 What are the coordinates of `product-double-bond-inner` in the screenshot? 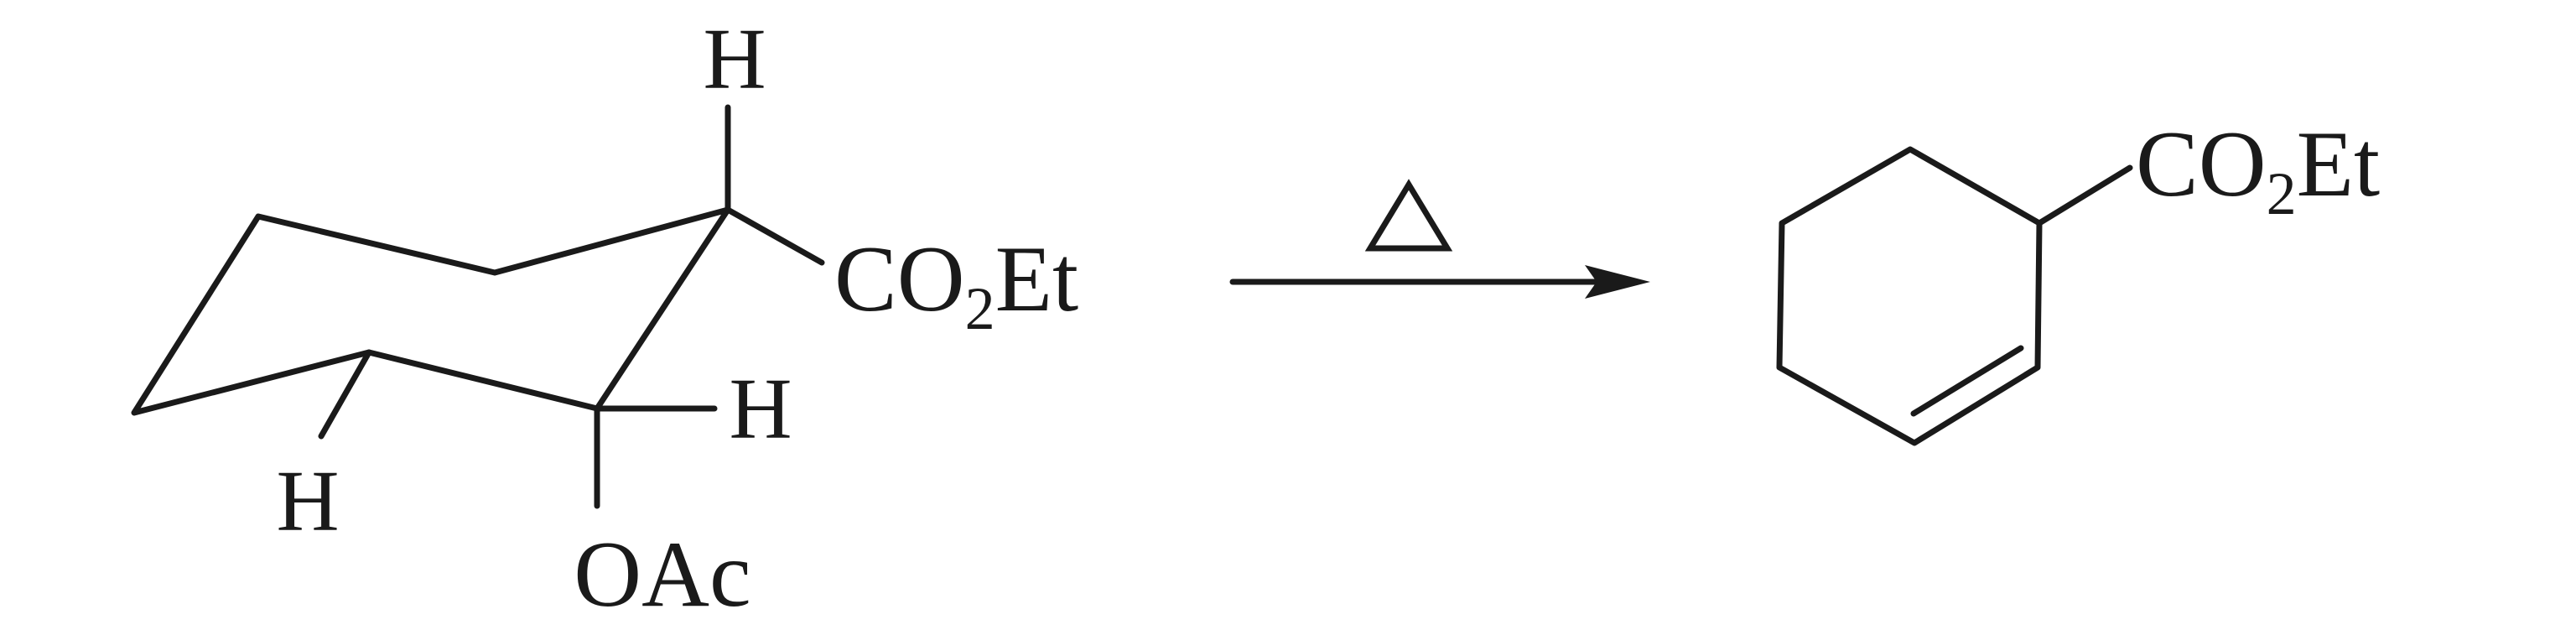 It's located at (1967, 381).